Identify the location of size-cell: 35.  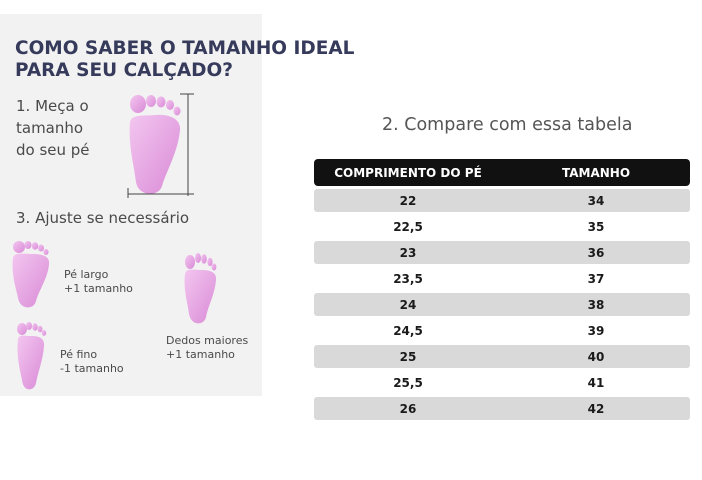
(596, 226).